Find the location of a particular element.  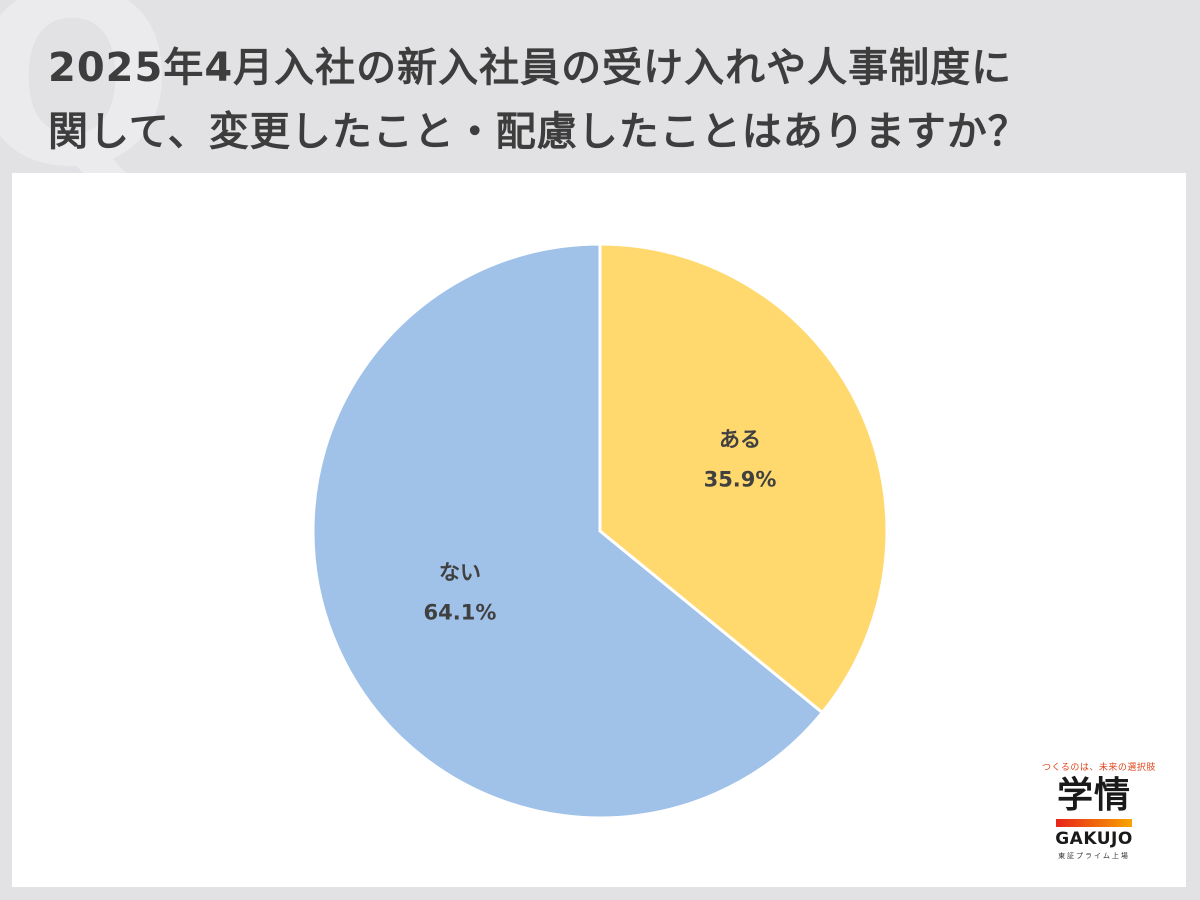

slice-label-0: ある is located at coordinates (740, 440).